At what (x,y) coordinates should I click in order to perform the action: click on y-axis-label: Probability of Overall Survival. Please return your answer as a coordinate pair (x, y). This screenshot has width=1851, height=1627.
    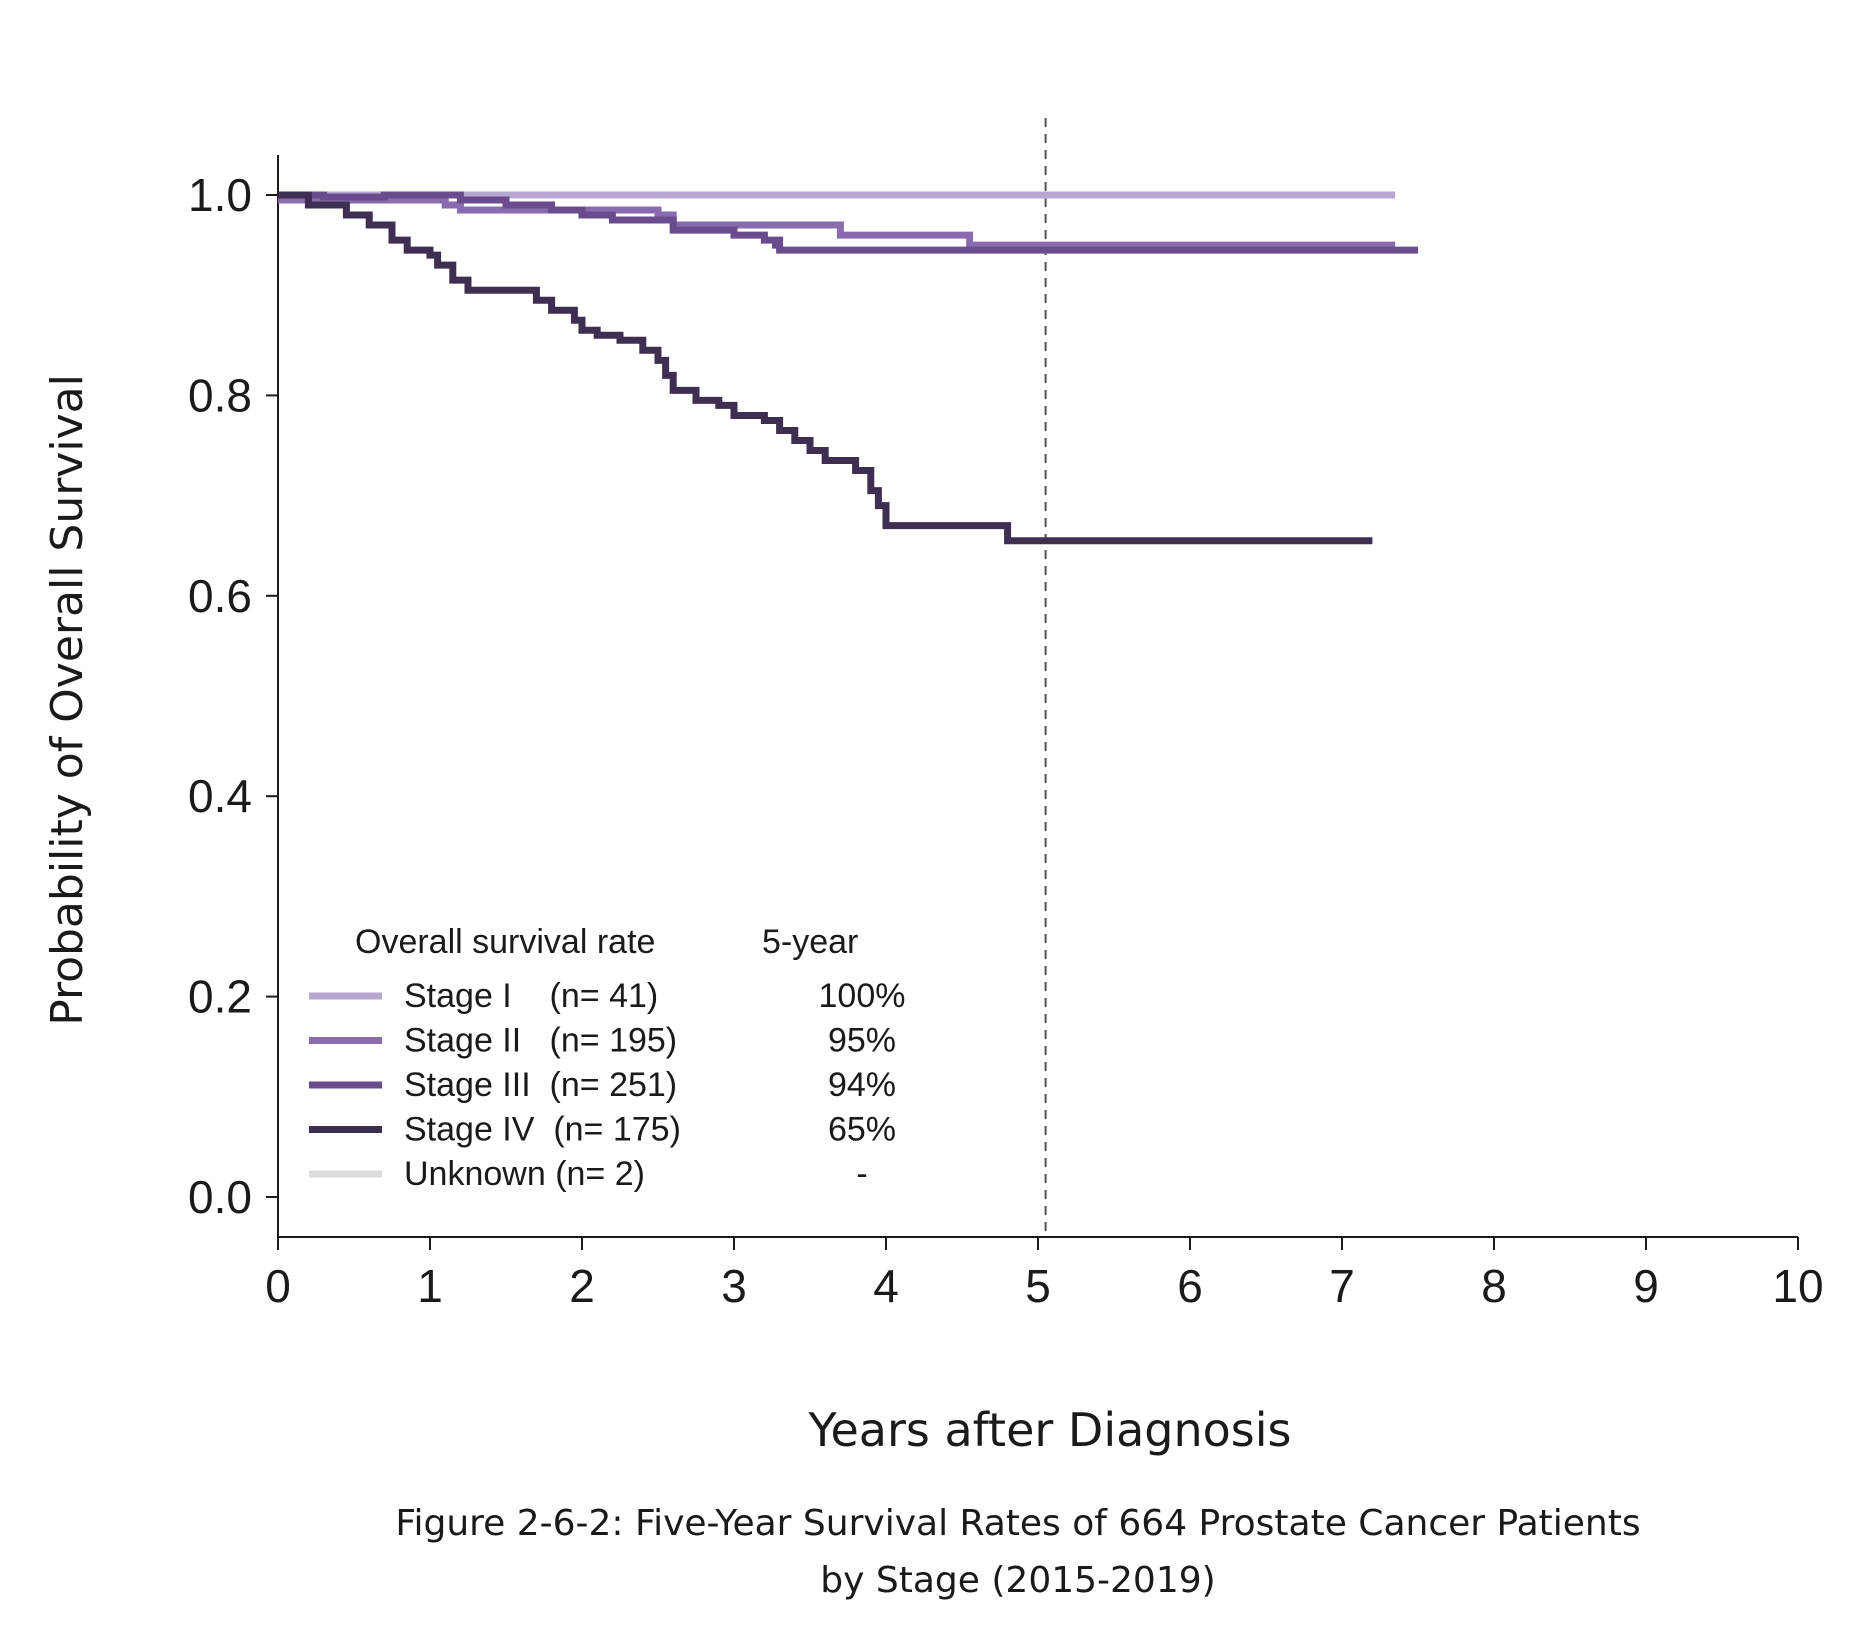
    Looking at the image, I should click on (67, 700).